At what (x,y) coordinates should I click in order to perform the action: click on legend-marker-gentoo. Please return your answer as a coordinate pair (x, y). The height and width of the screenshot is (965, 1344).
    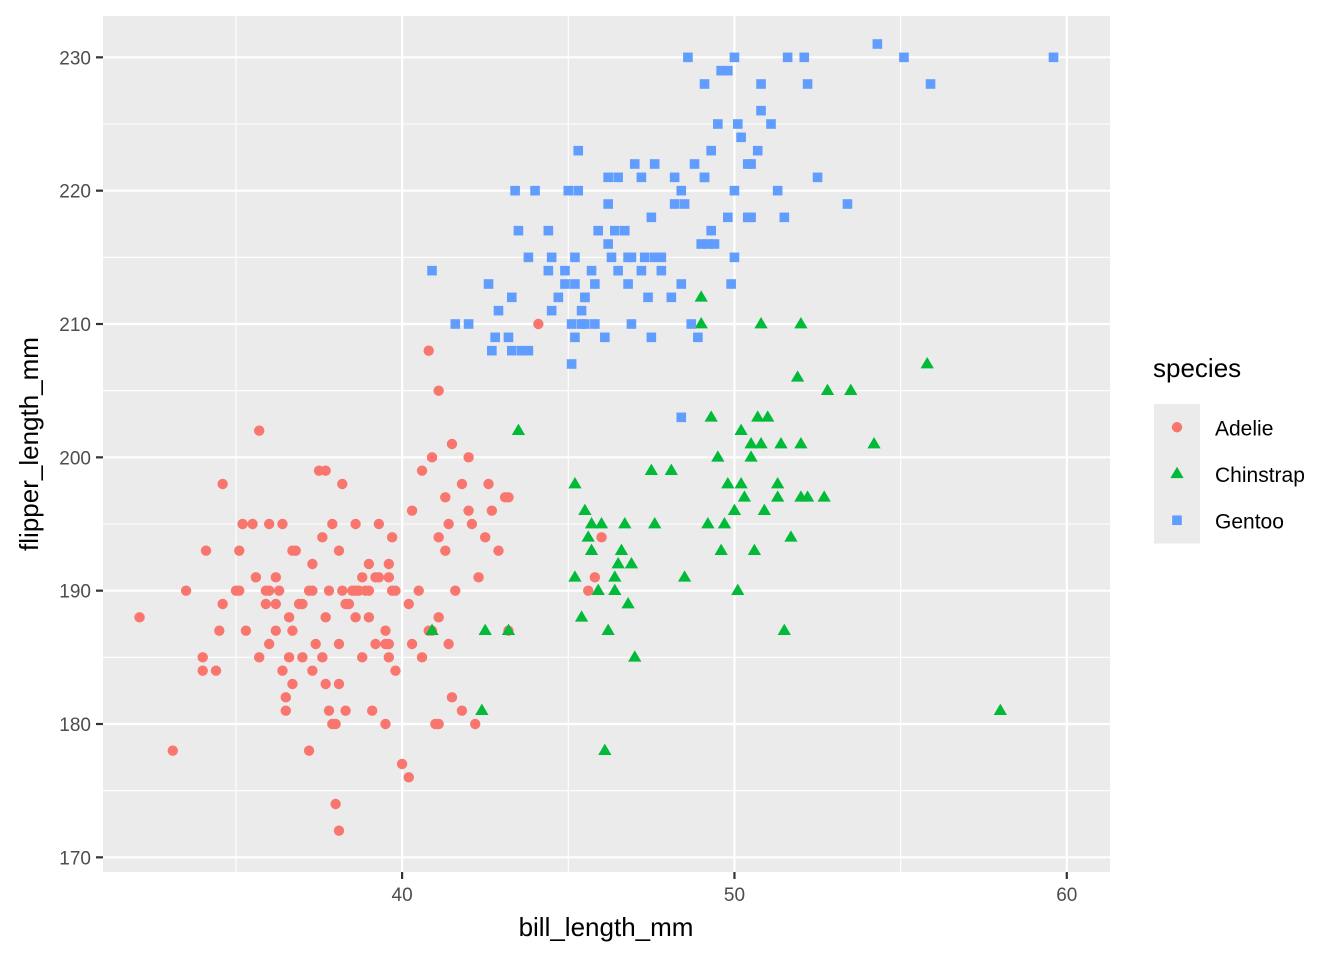
    Looking at the image, I should click on (1177, 520).